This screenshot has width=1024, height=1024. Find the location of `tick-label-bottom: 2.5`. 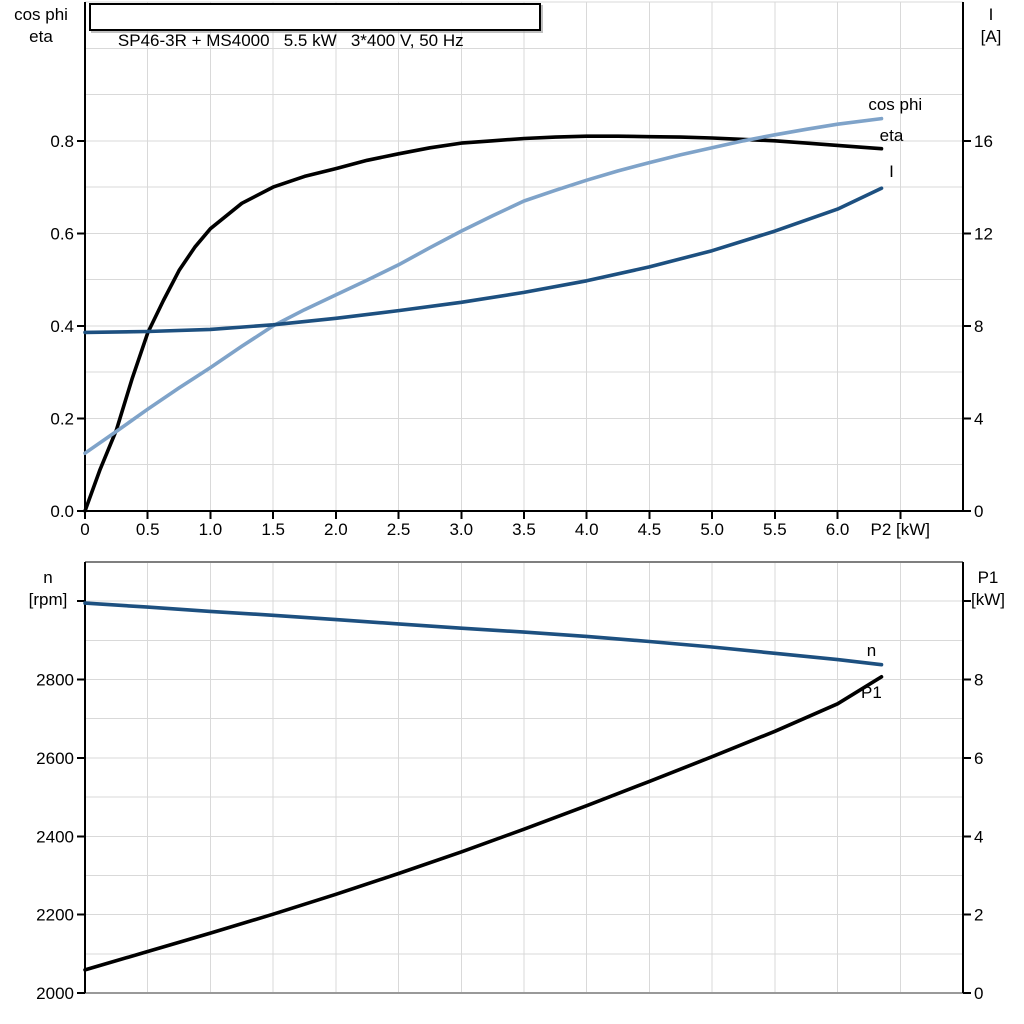

tick-label-bottom: 2.5 is located at coordinates (399, 529).